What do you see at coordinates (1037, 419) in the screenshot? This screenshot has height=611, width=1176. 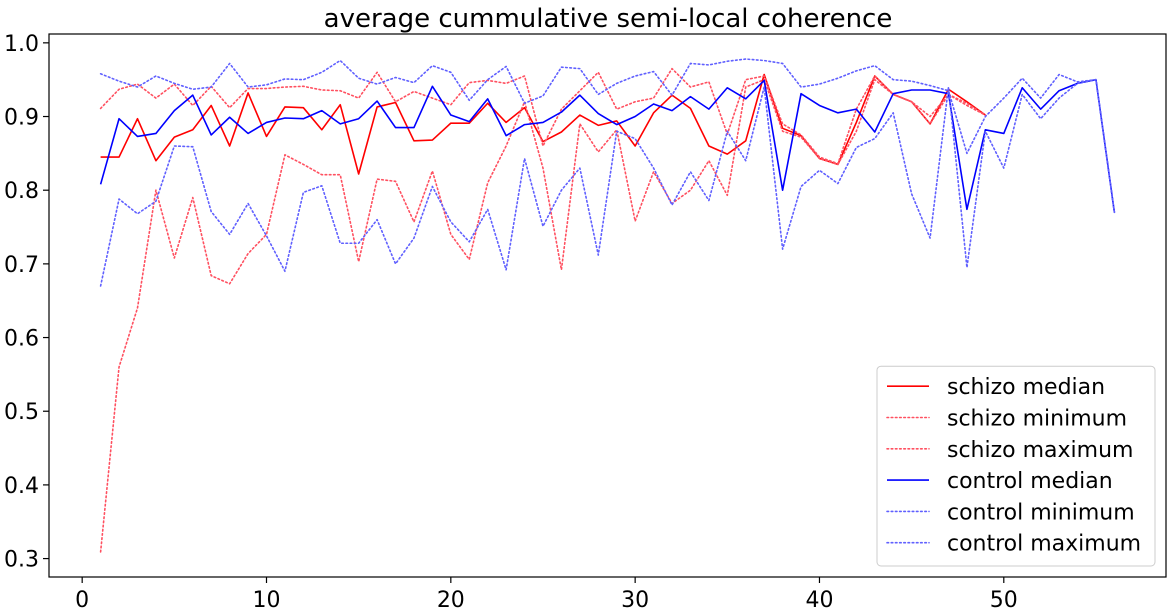 I see `legend-label: schizo minimum` at bounding box center [1037, 419].